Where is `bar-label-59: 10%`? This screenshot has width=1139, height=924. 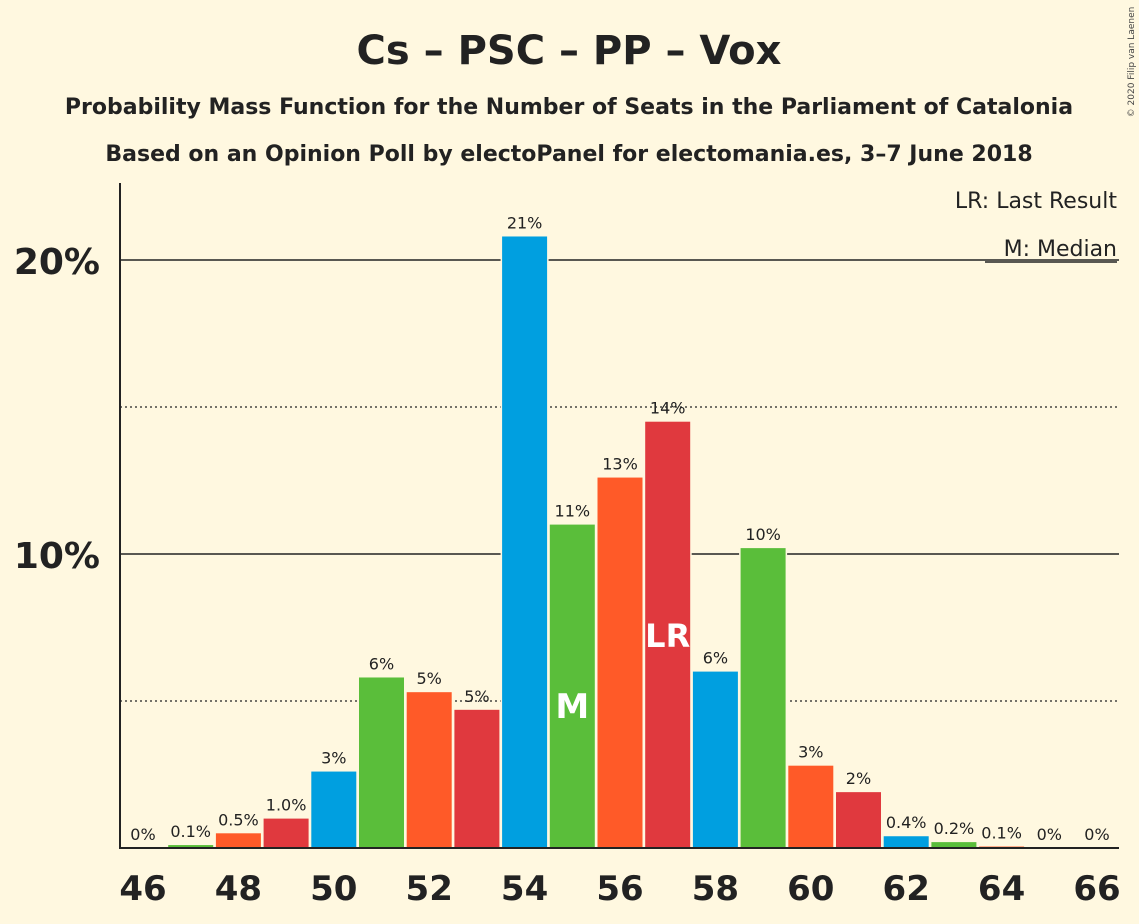
bar-label-59: 10% is located at coordinates (763, 534).